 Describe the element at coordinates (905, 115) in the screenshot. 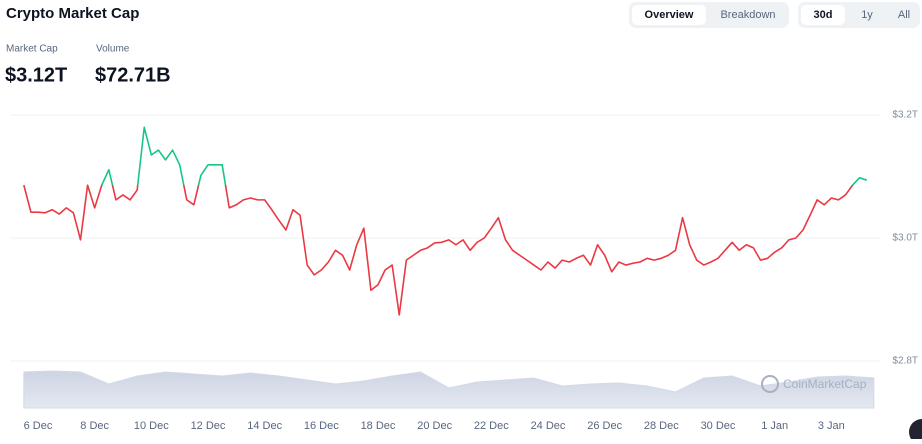

I see `y-tick-label: $3.2T` at that location.